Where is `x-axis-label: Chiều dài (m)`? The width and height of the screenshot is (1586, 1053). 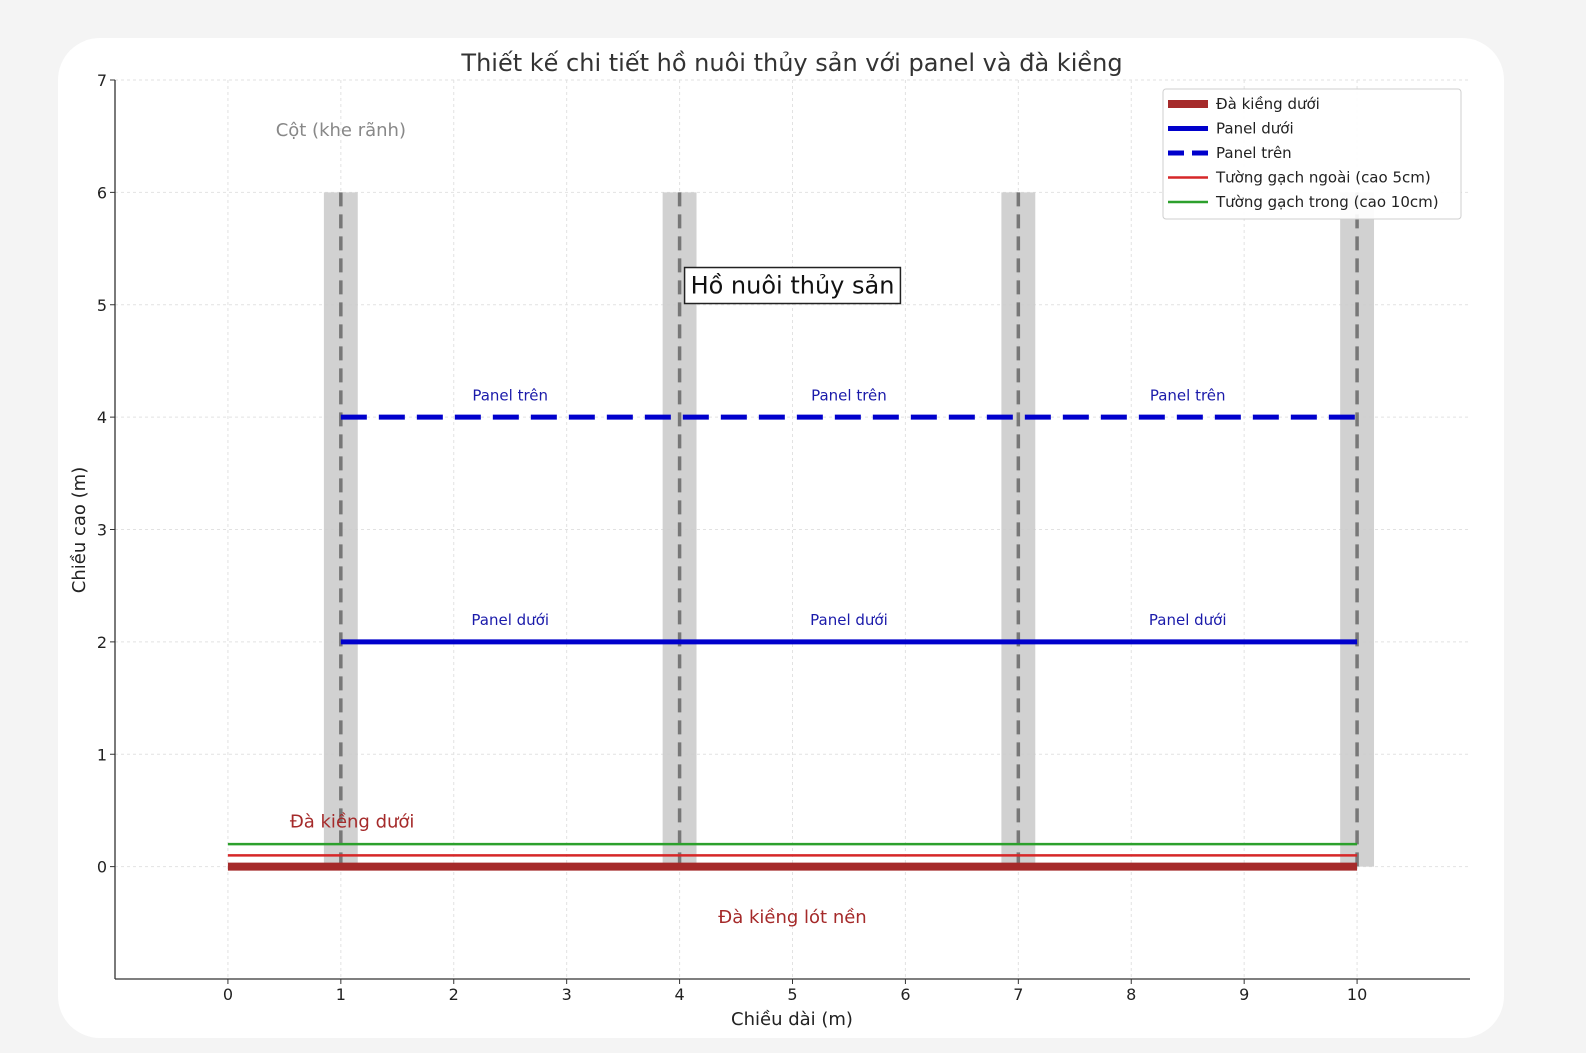
x-axis-label: Chiều dài (m) is located at coordinates (792, 1019).